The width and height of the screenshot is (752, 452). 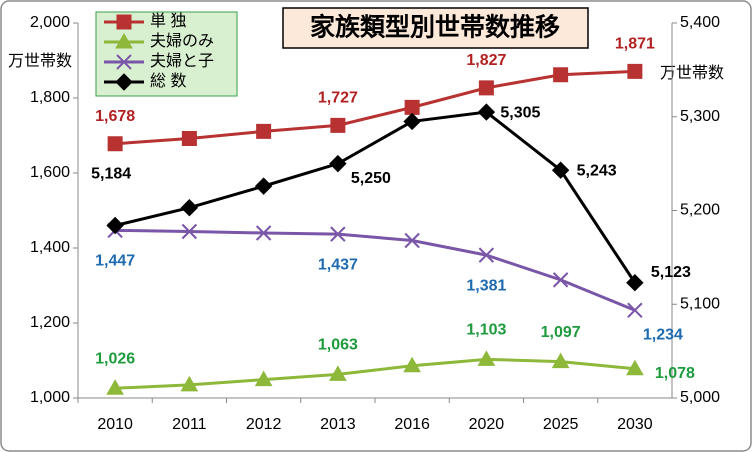 I want to click on y-tick-label: 1,800, so click(x=50, y=97).